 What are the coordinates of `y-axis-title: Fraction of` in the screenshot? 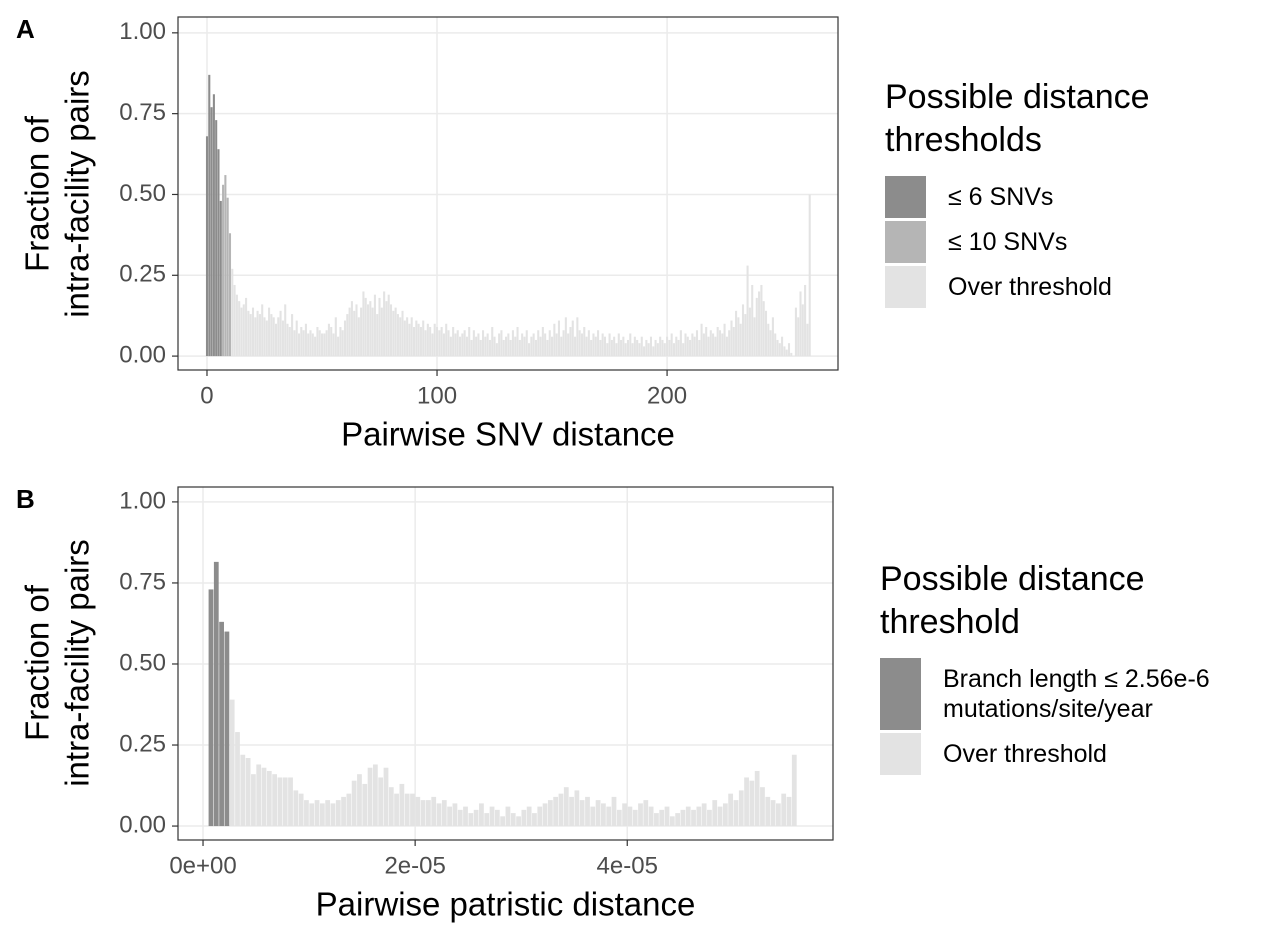 It's located at (37, 193).